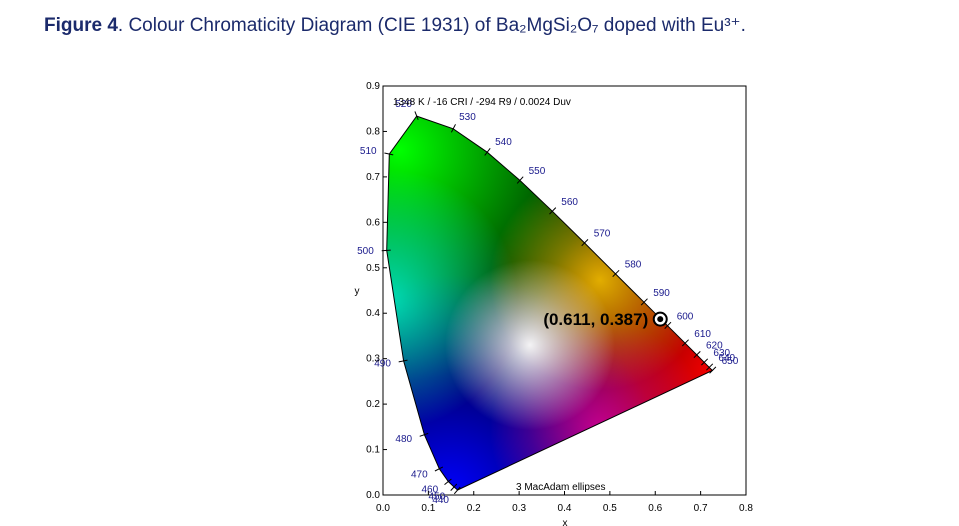 The image size is (959, 526). Describe the element at coordinates (560, 487) in the screenshot. I see `footer-note: 3 MacAdam ellipses` at that location.